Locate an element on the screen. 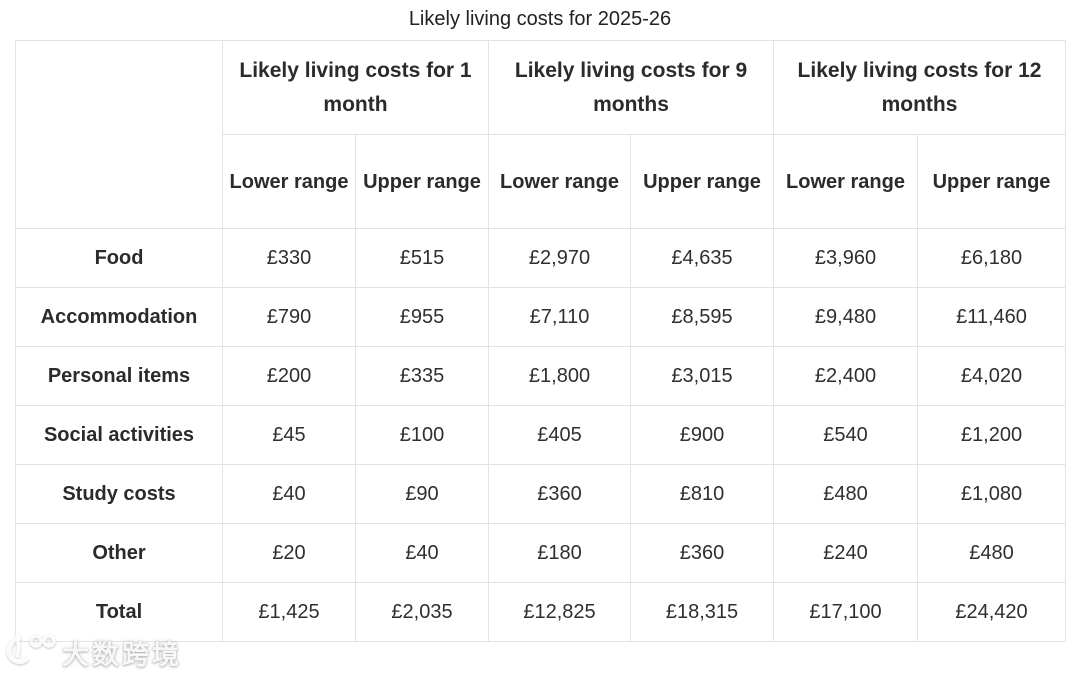  row-label: Personal items is located at coordinates (119, 376).